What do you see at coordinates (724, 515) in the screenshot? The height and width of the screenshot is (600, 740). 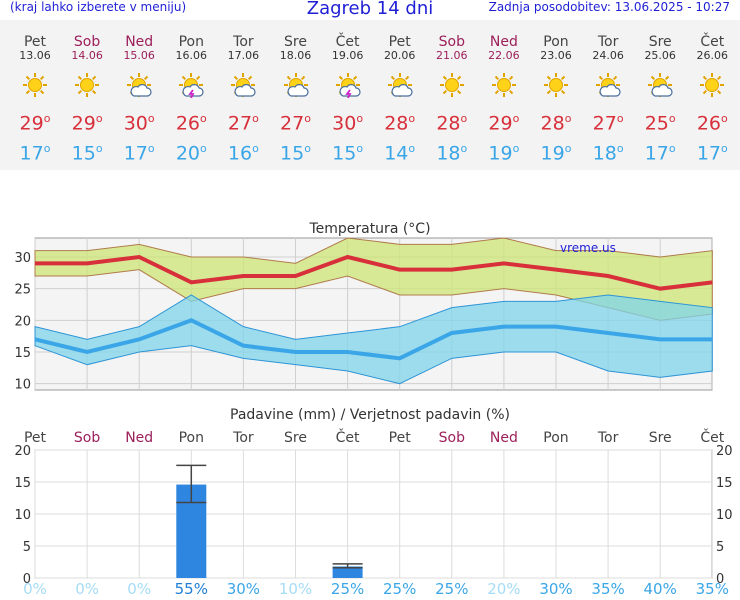 I see `precip-y-tick-right: 10` at bounding box center [724, 515].